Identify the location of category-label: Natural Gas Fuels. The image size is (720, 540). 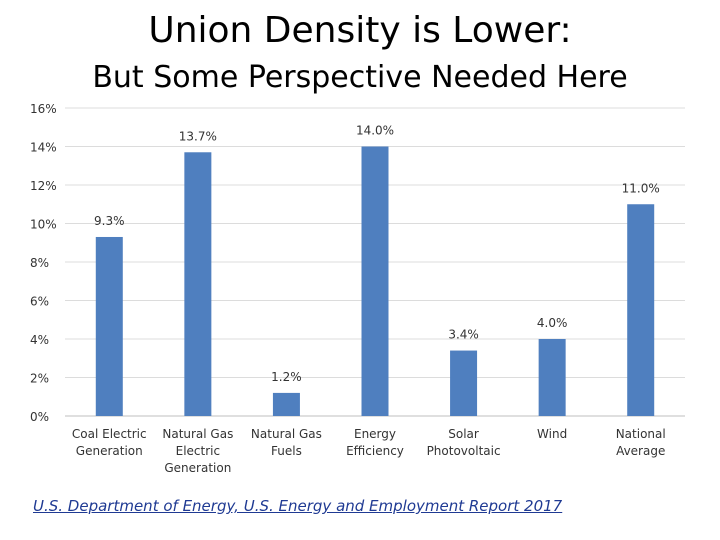
(286, 442).